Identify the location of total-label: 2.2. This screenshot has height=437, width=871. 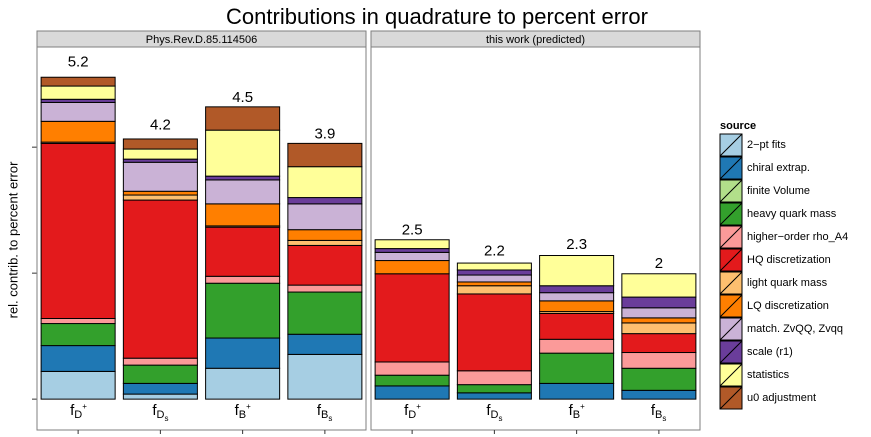
(494, 251).